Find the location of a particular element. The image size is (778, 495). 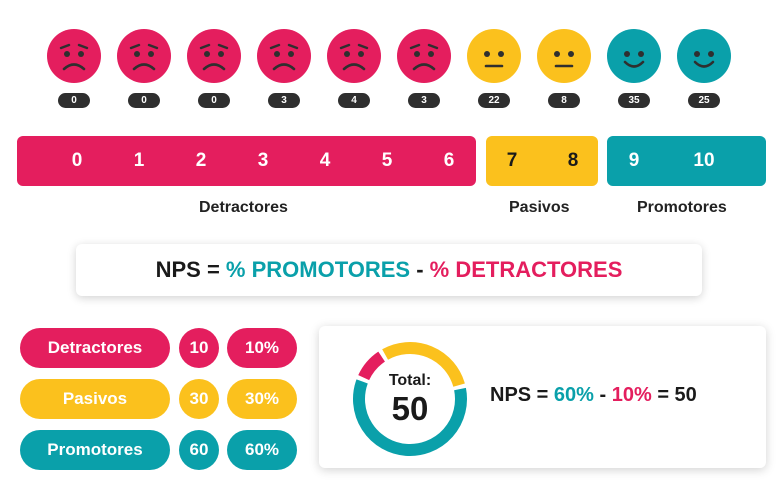

score-9: 9 is located at coordinates (634, 160).